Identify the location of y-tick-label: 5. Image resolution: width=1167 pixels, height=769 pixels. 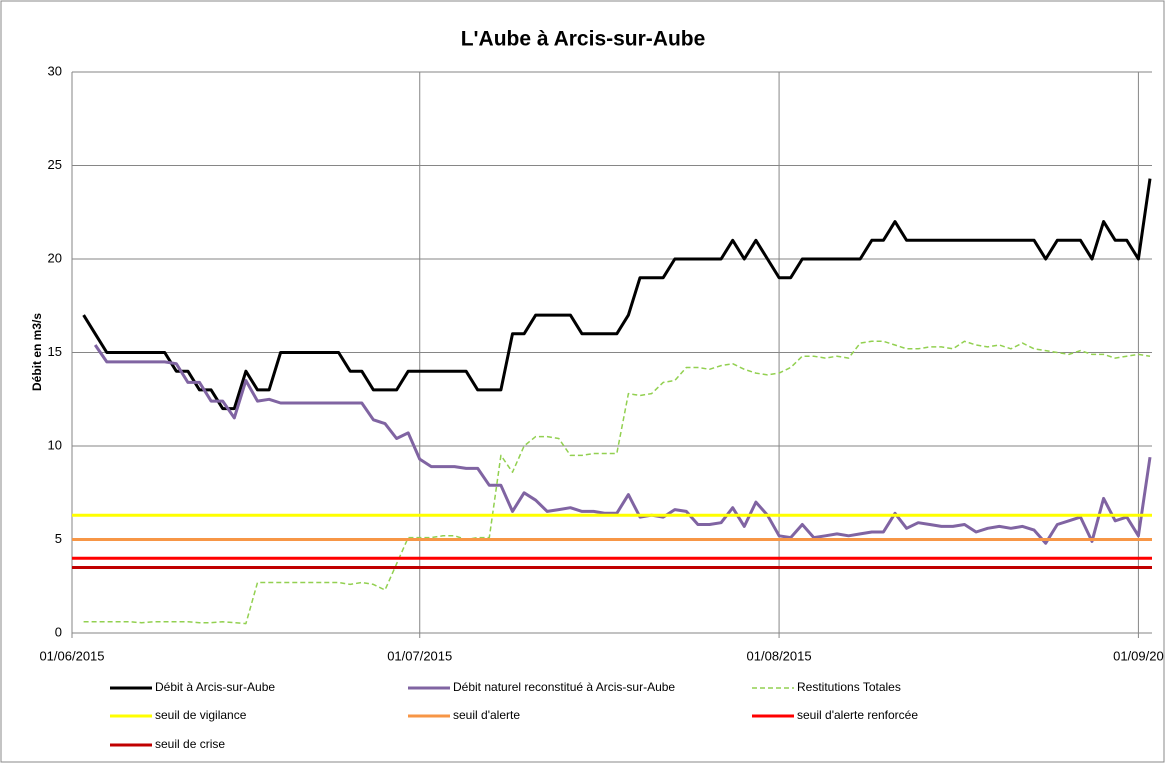
(58, 538).